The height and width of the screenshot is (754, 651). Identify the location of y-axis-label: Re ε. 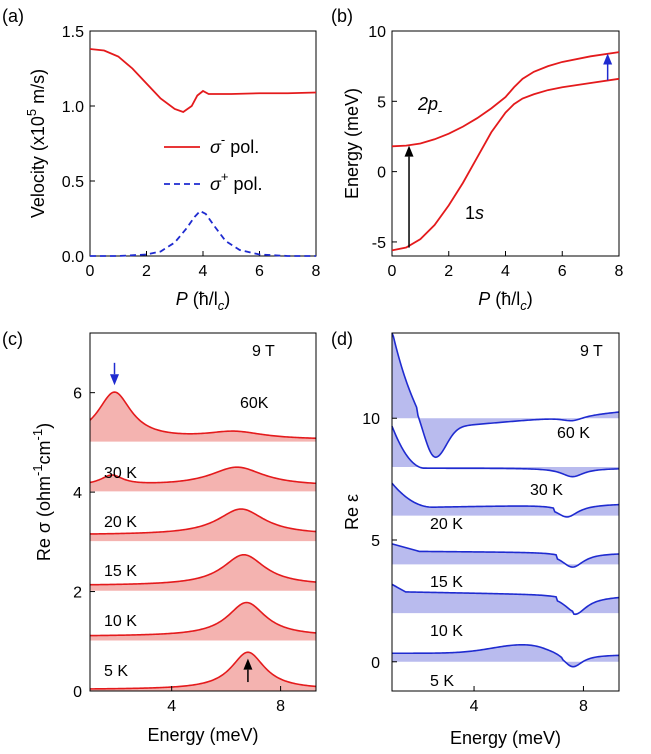
(352, 512).